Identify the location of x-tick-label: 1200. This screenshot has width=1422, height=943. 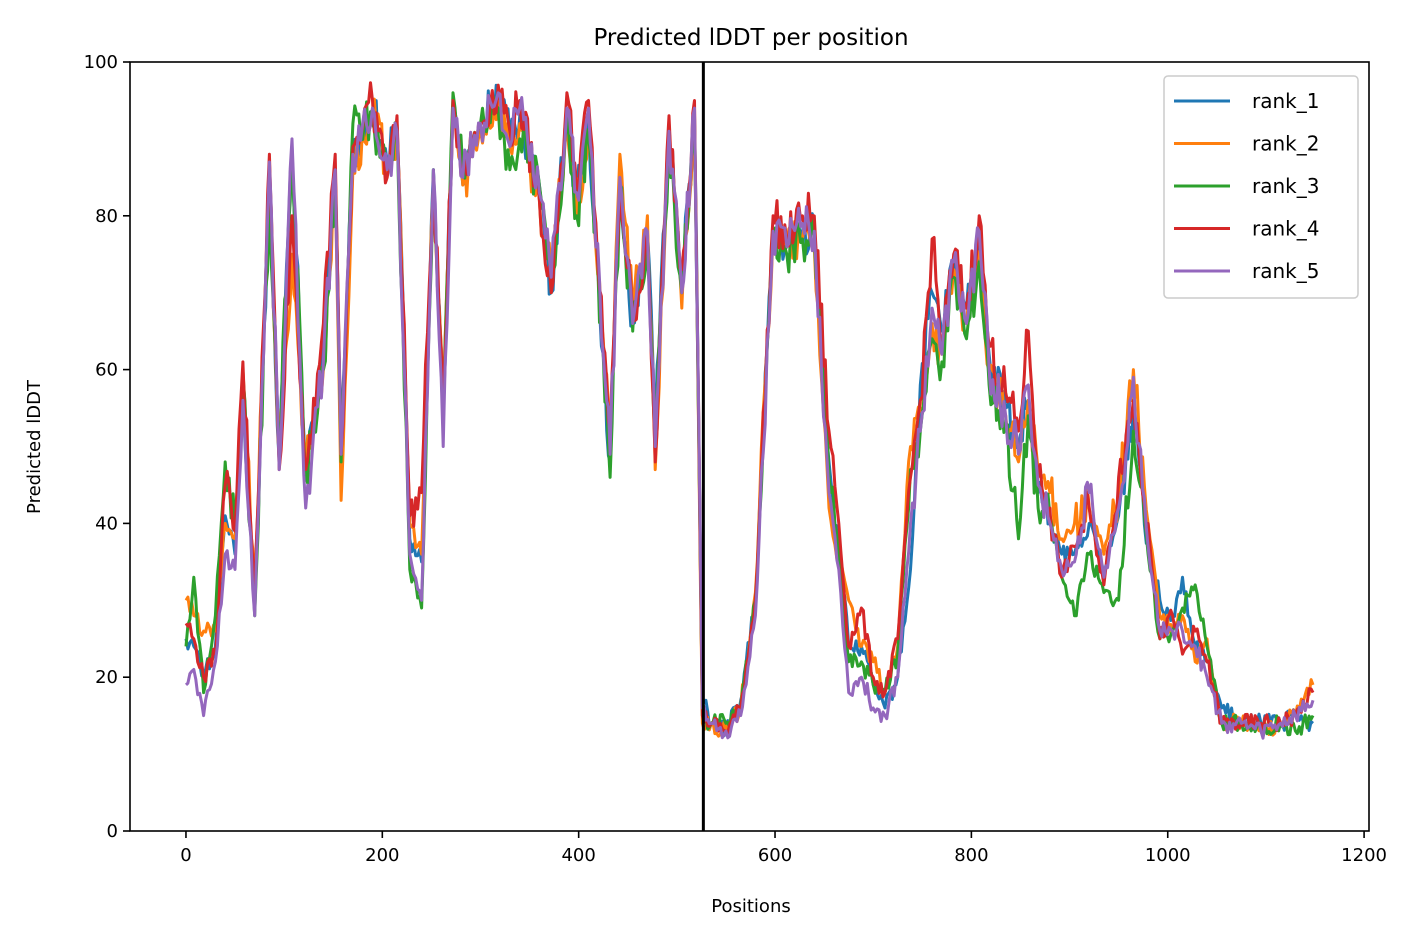
(1364, 855).